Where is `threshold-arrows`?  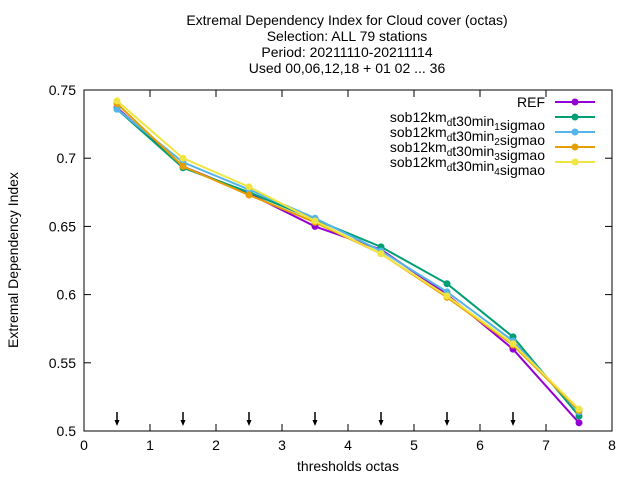
threshold-arrows is located at coordinates (315, 419).